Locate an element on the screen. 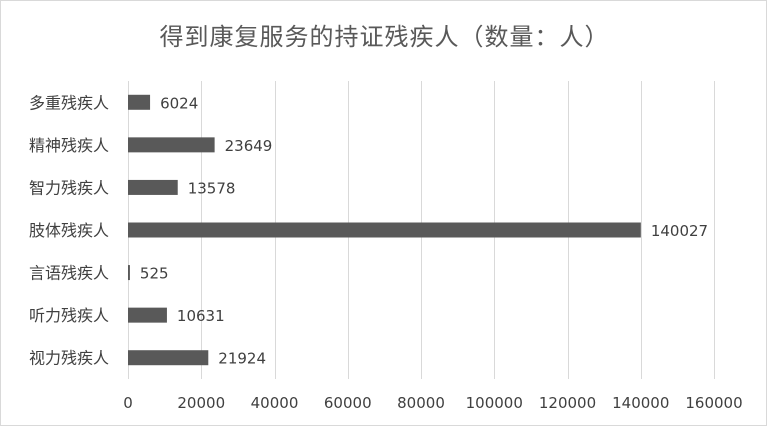  category-label: 视力残疾人 is located at coordinates (69, 358).